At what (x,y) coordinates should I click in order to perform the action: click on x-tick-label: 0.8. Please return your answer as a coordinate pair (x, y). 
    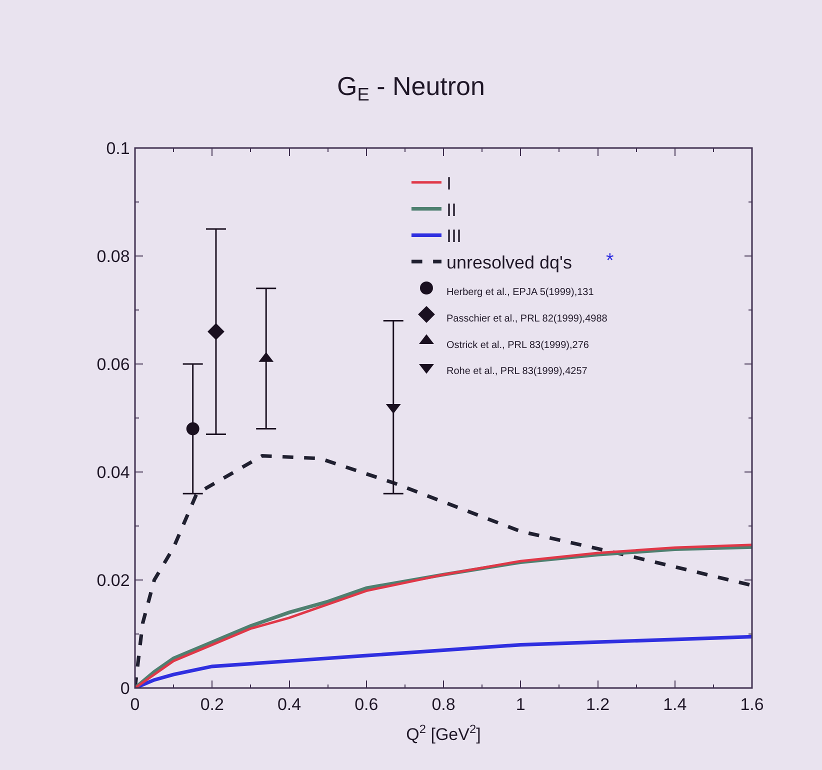
    Looking at the image, I should click on (444, 704).